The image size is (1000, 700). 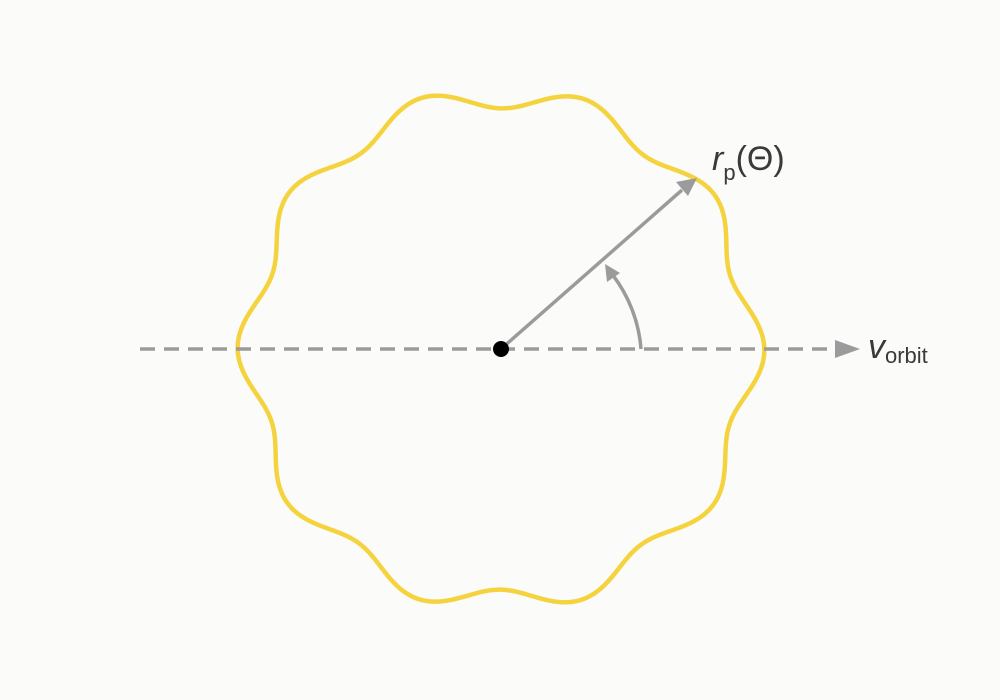 What do you see at coordinates (612, 273) in the screenshot?
I see `angle-arc-arrowhead` at bounding box center [612, 273].